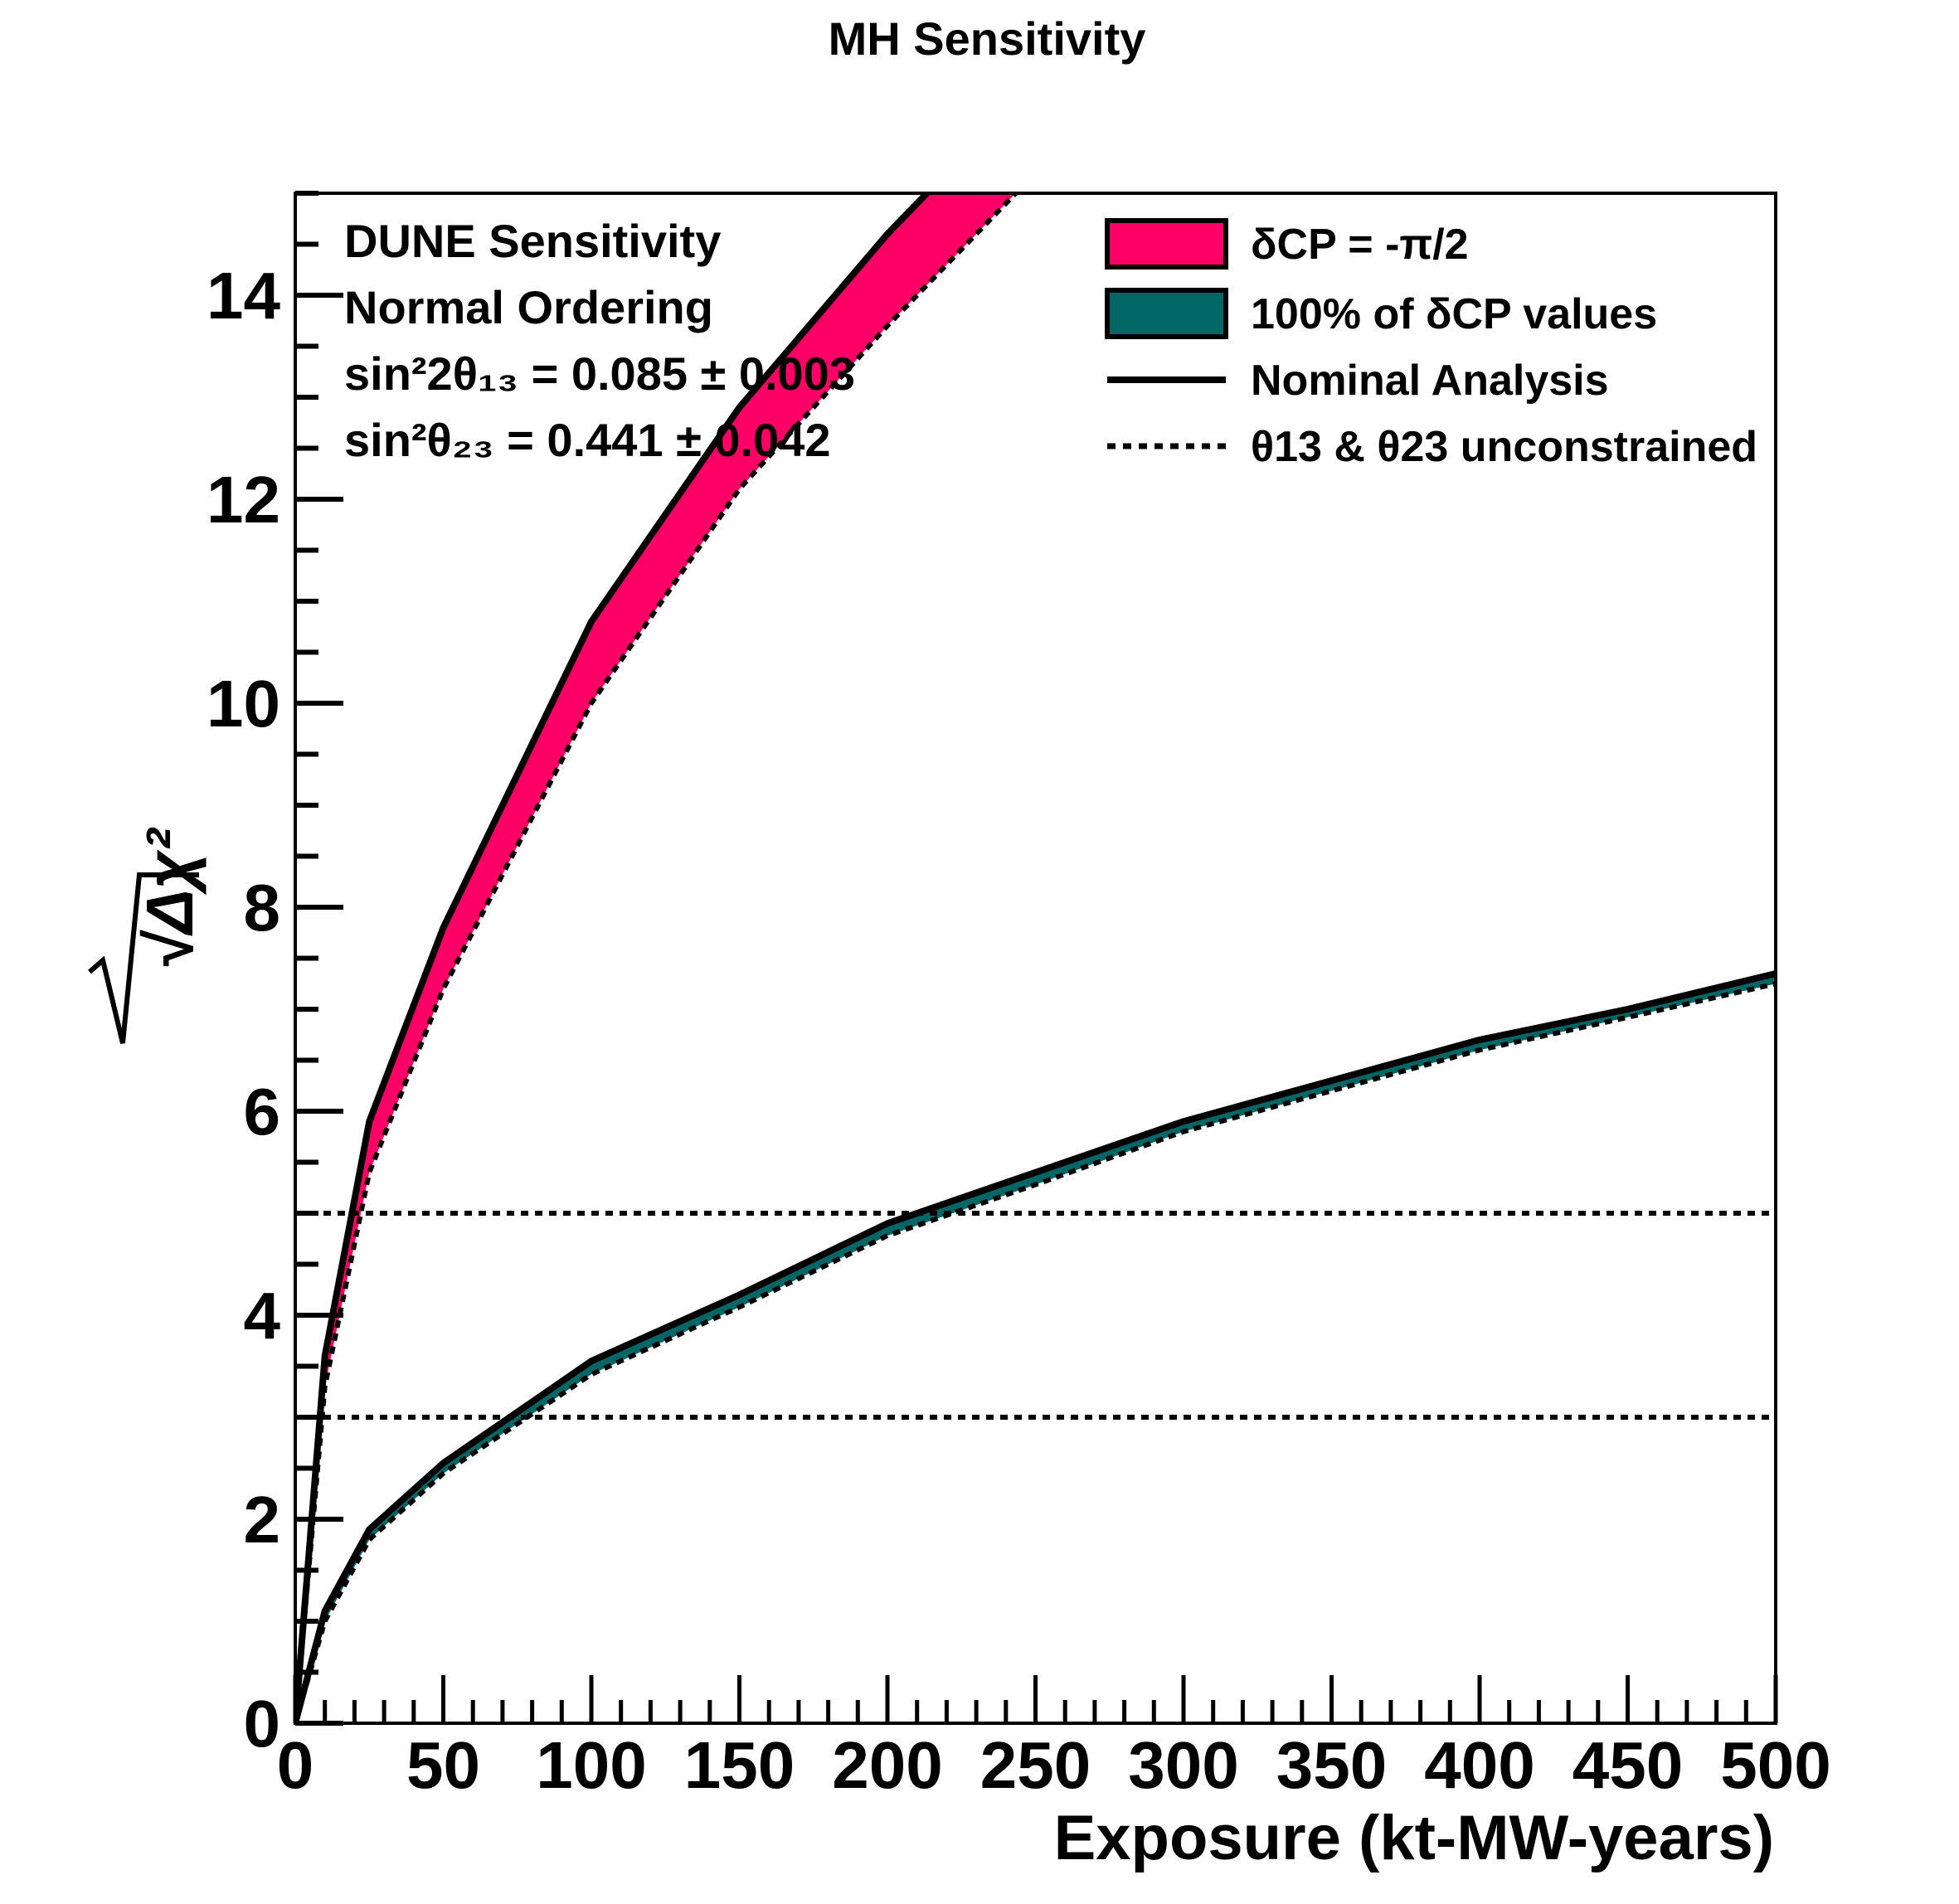 Image resolution: width=1959 pixels, height=1904 pixels. Describe the element at coordinates (1414, 1838) in the screenshot. I see `x-axis-label: Exposure (kt-MW-years)` at that location.